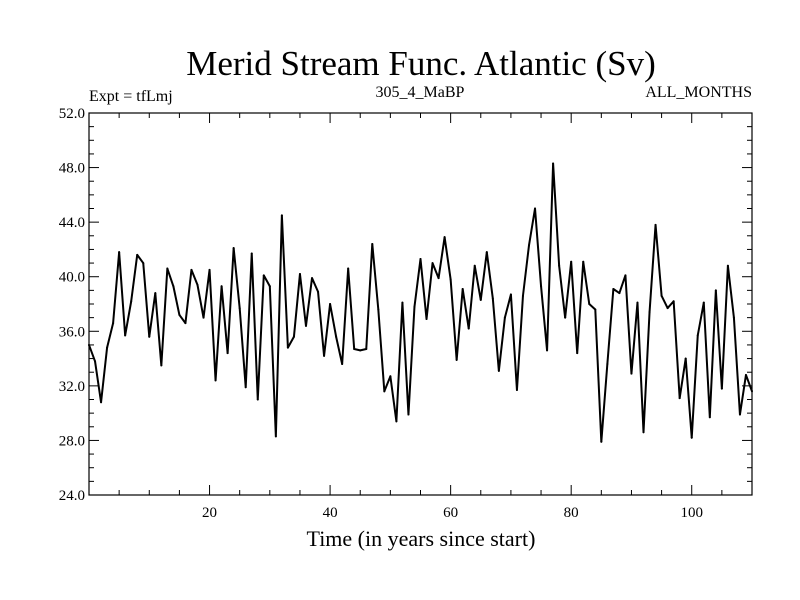  Describe the element at coordinates (72, 278) in the screenshot. I see `y-tick-label: 40.0` at that location.